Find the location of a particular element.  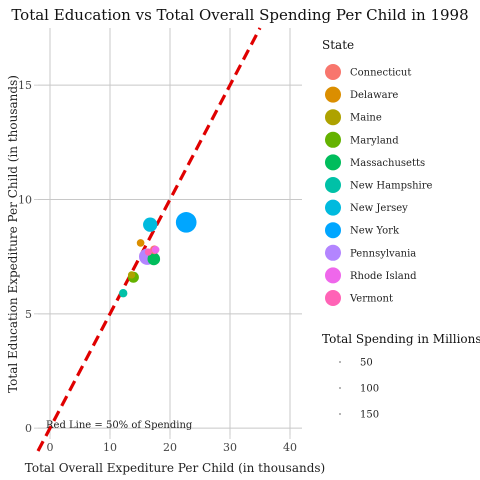

legend-label: Vermont is located at coordinates (371, 299).